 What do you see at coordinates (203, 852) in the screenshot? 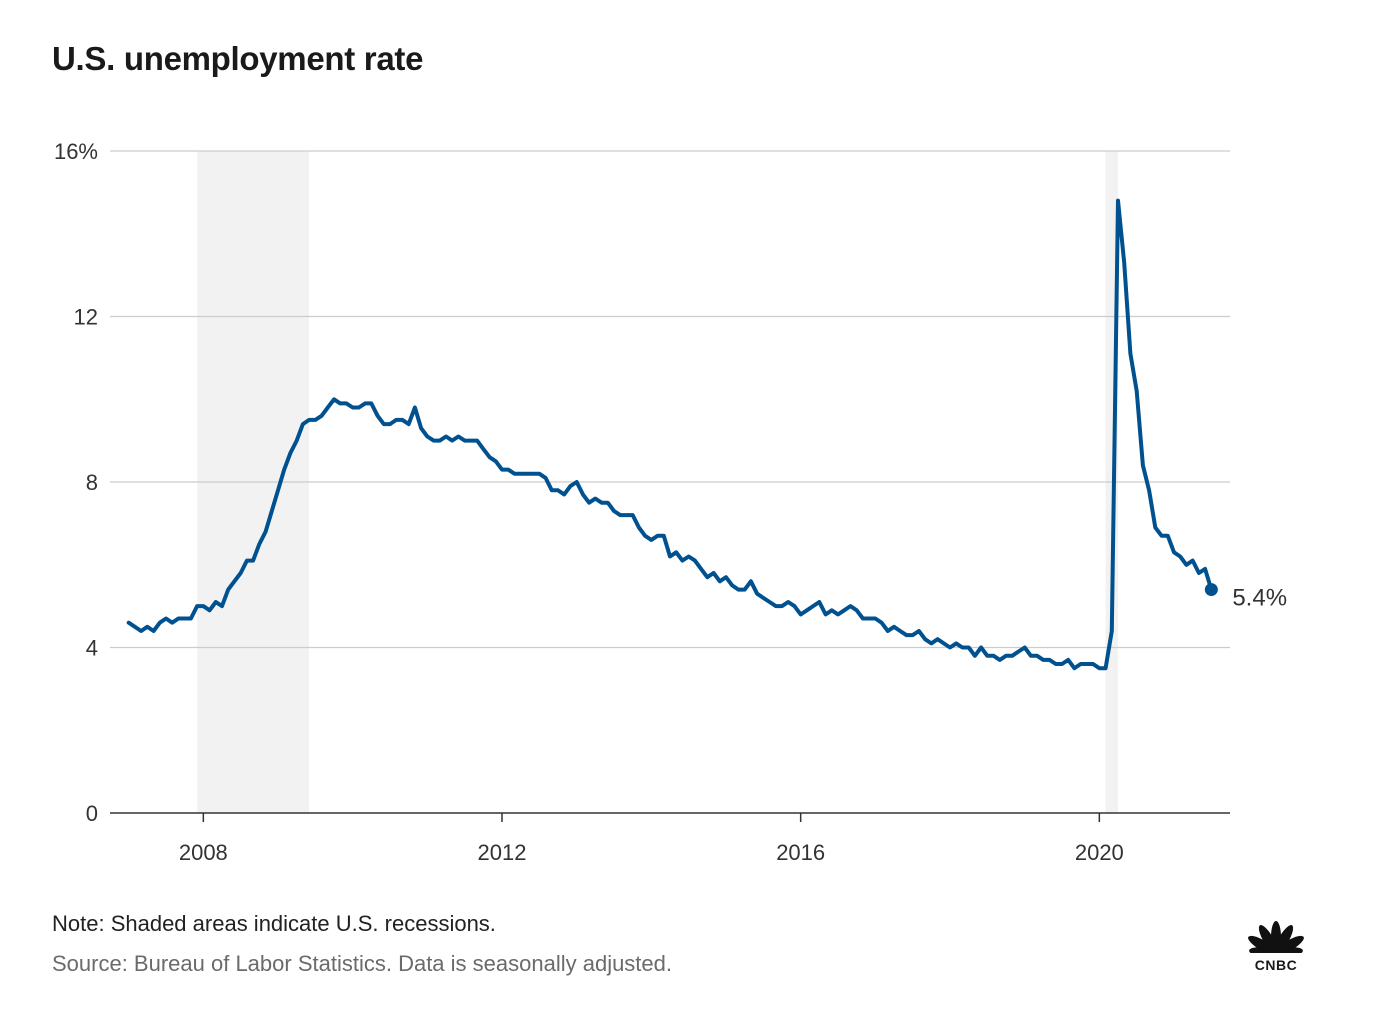
I see `x-tick-label: 2008` at bounding box center [203, 852].